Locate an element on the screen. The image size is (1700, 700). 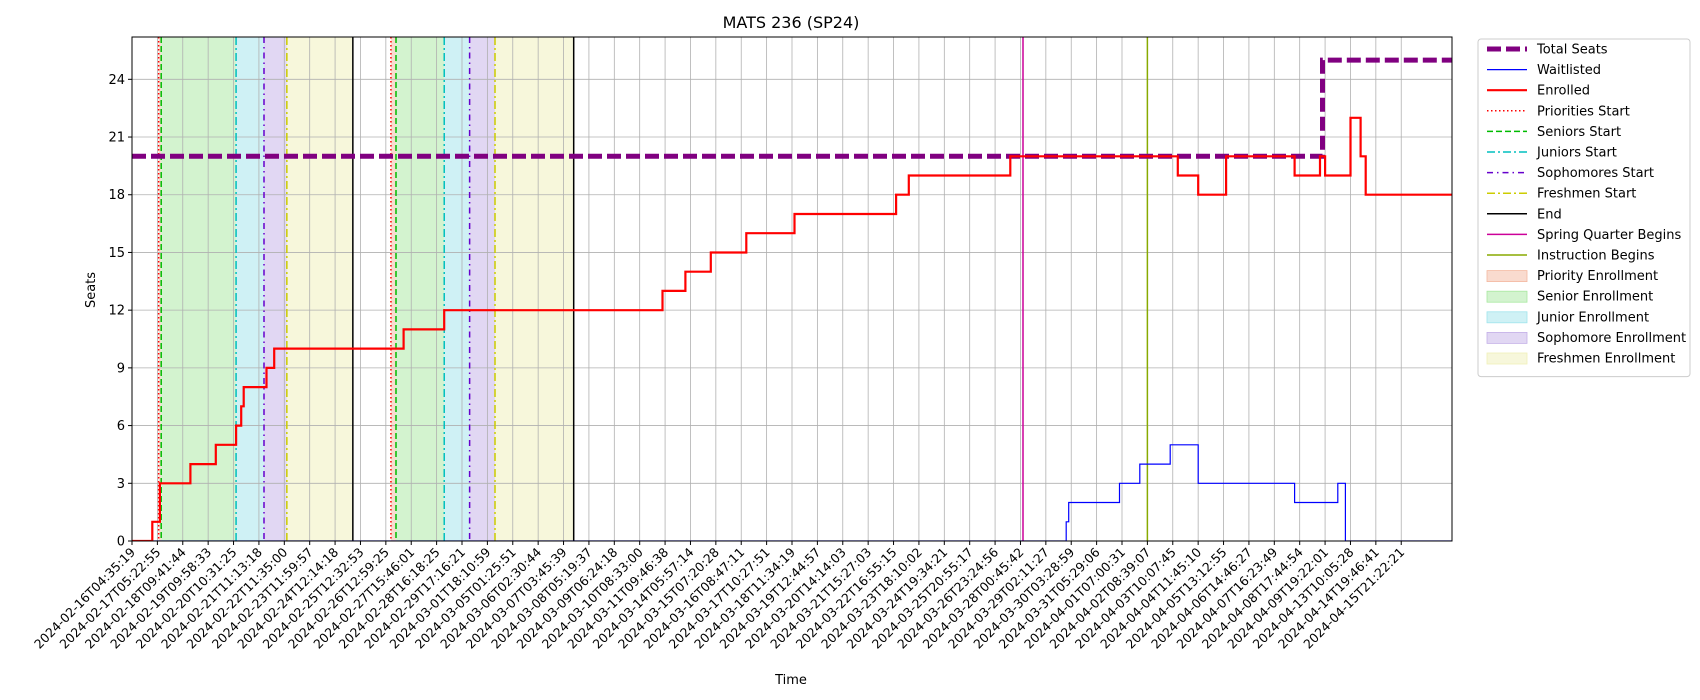
legend-label-8: End is located at coordinates (1549, 214).